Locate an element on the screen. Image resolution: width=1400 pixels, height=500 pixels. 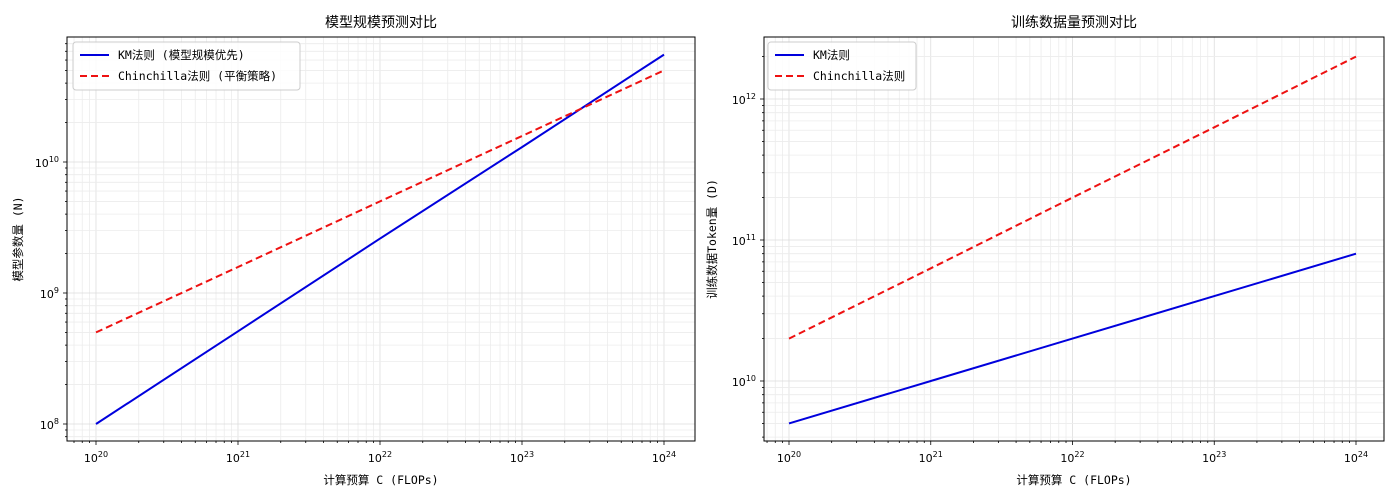
left-legend: KM法则 (模型规模优先) Chinchilla法则 (平衡策略) is located at coordinates (186, 66).